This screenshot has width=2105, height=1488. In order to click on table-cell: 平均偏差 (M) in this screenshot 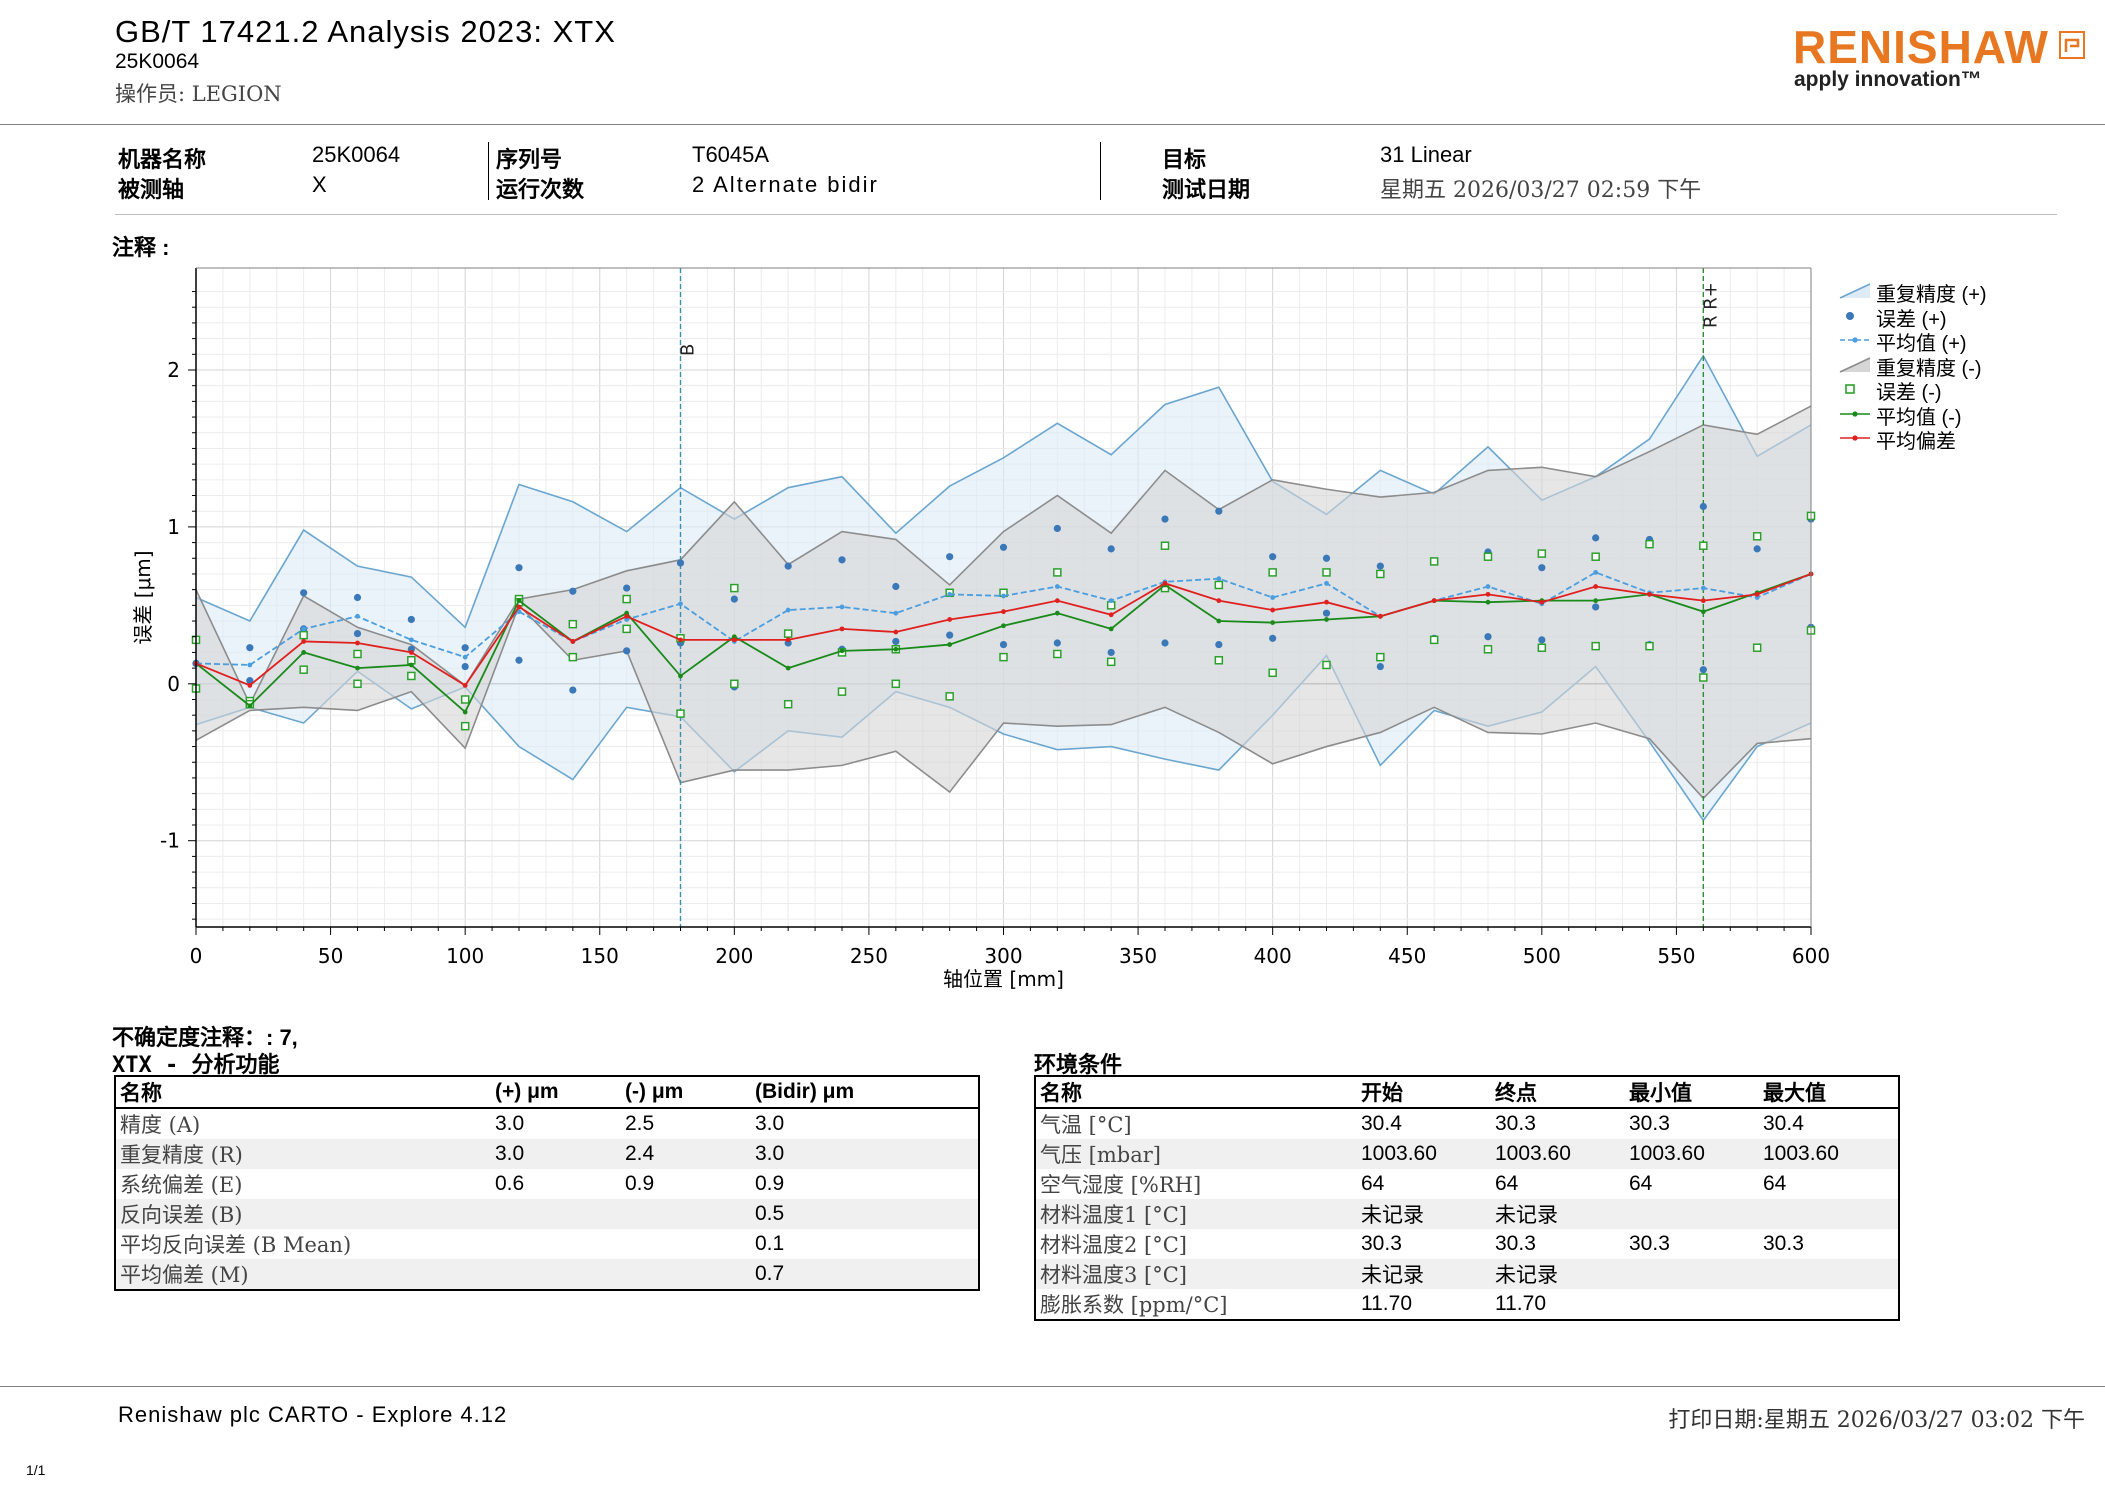, I will do `click(303, 1274)`.